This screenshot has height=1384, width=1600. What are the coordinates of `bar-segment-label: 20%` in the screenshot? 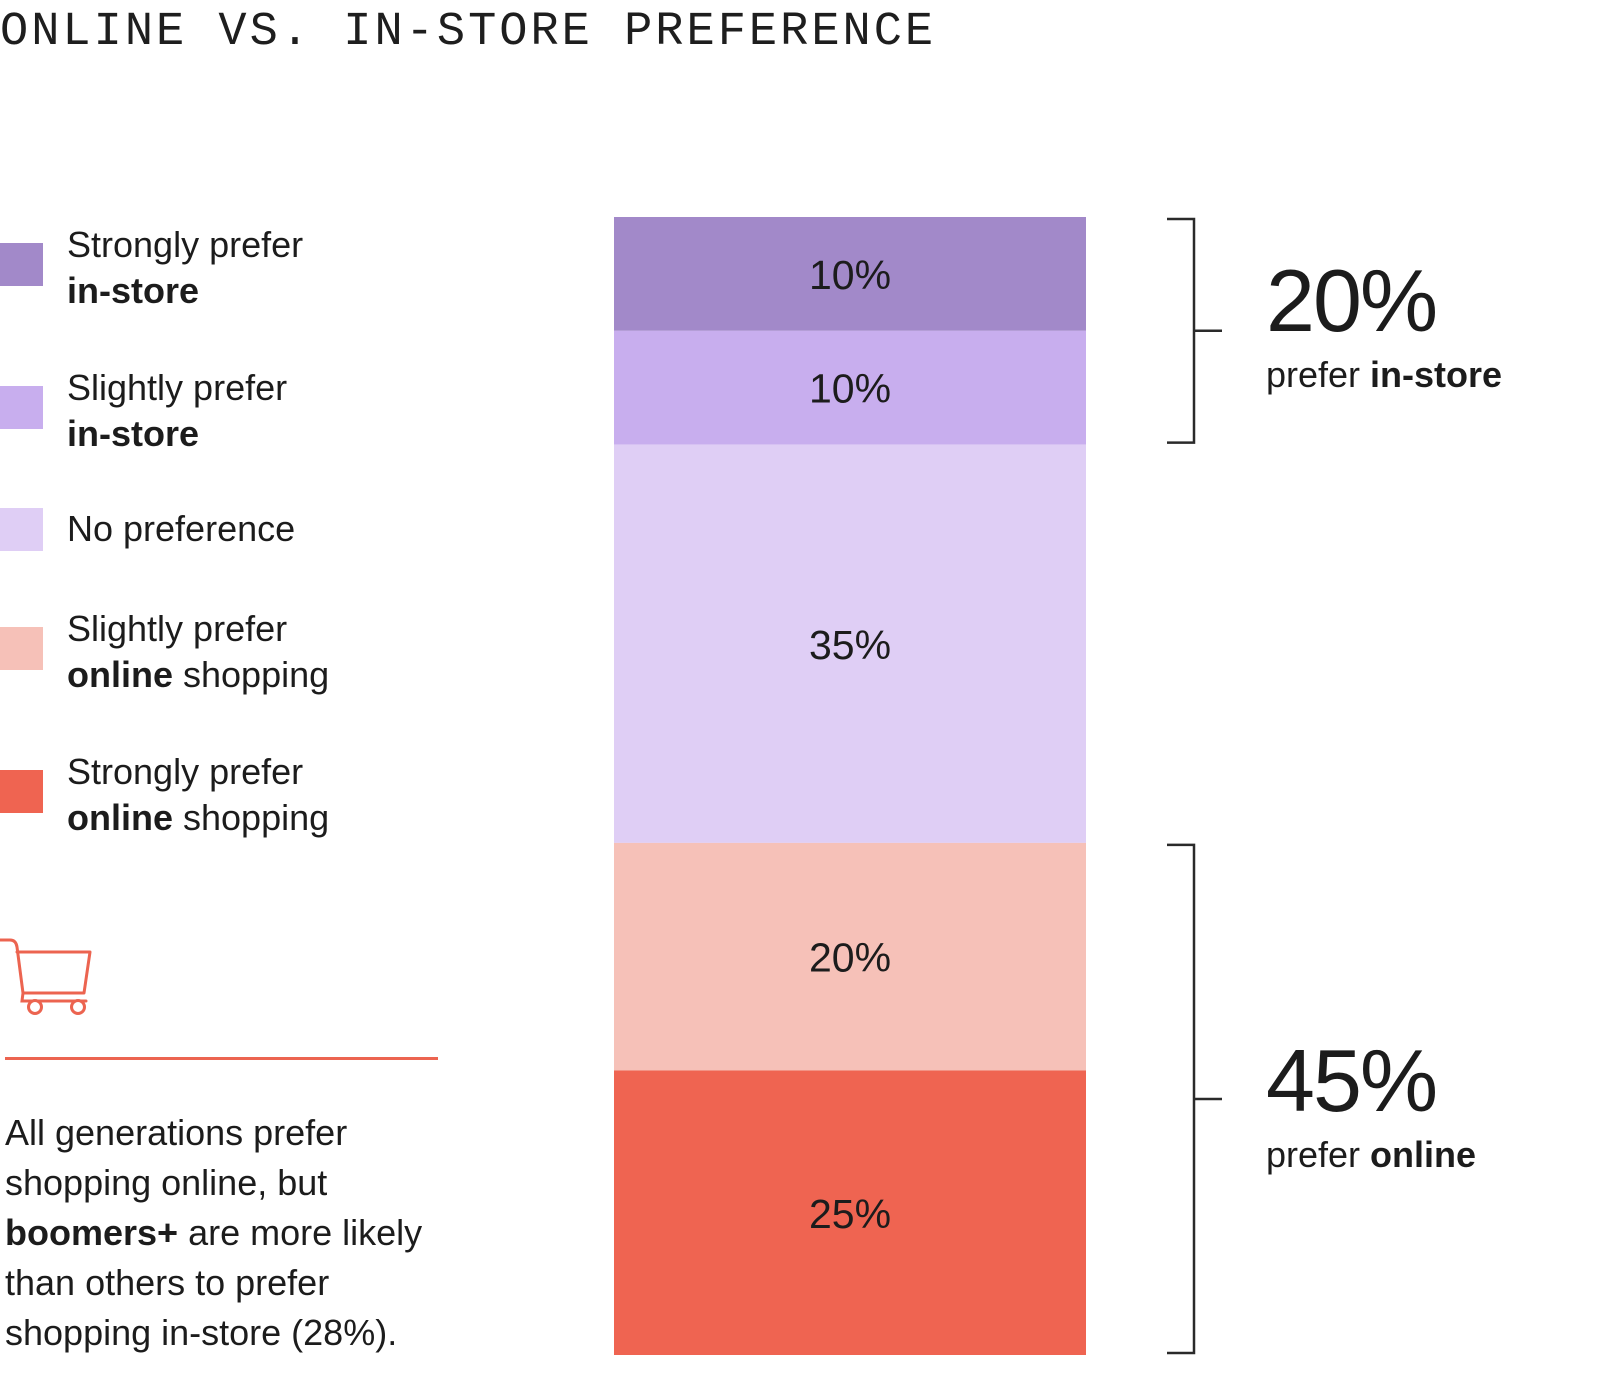 It's located at (850, 958).